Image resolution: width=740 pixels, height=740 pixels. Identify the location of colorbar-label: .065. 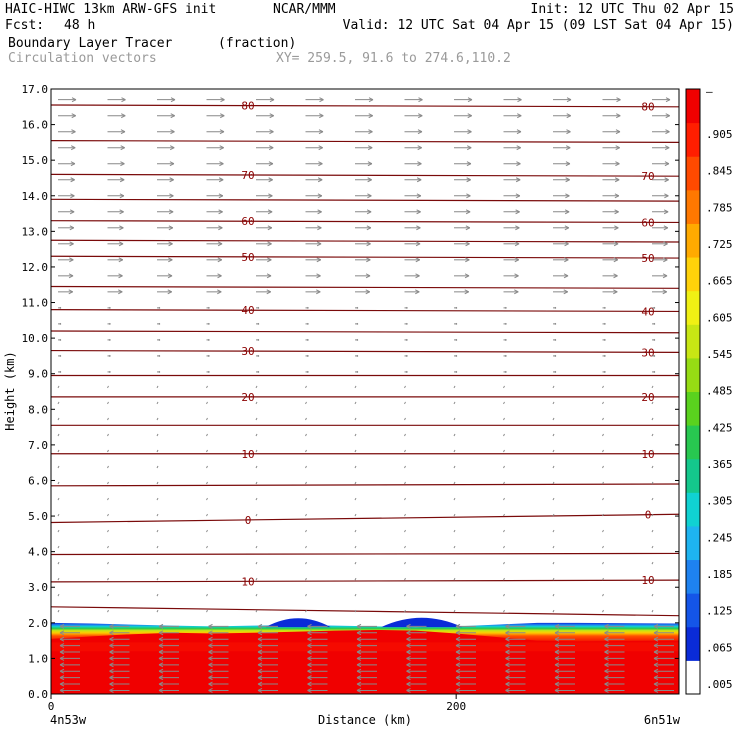
(719, 647).